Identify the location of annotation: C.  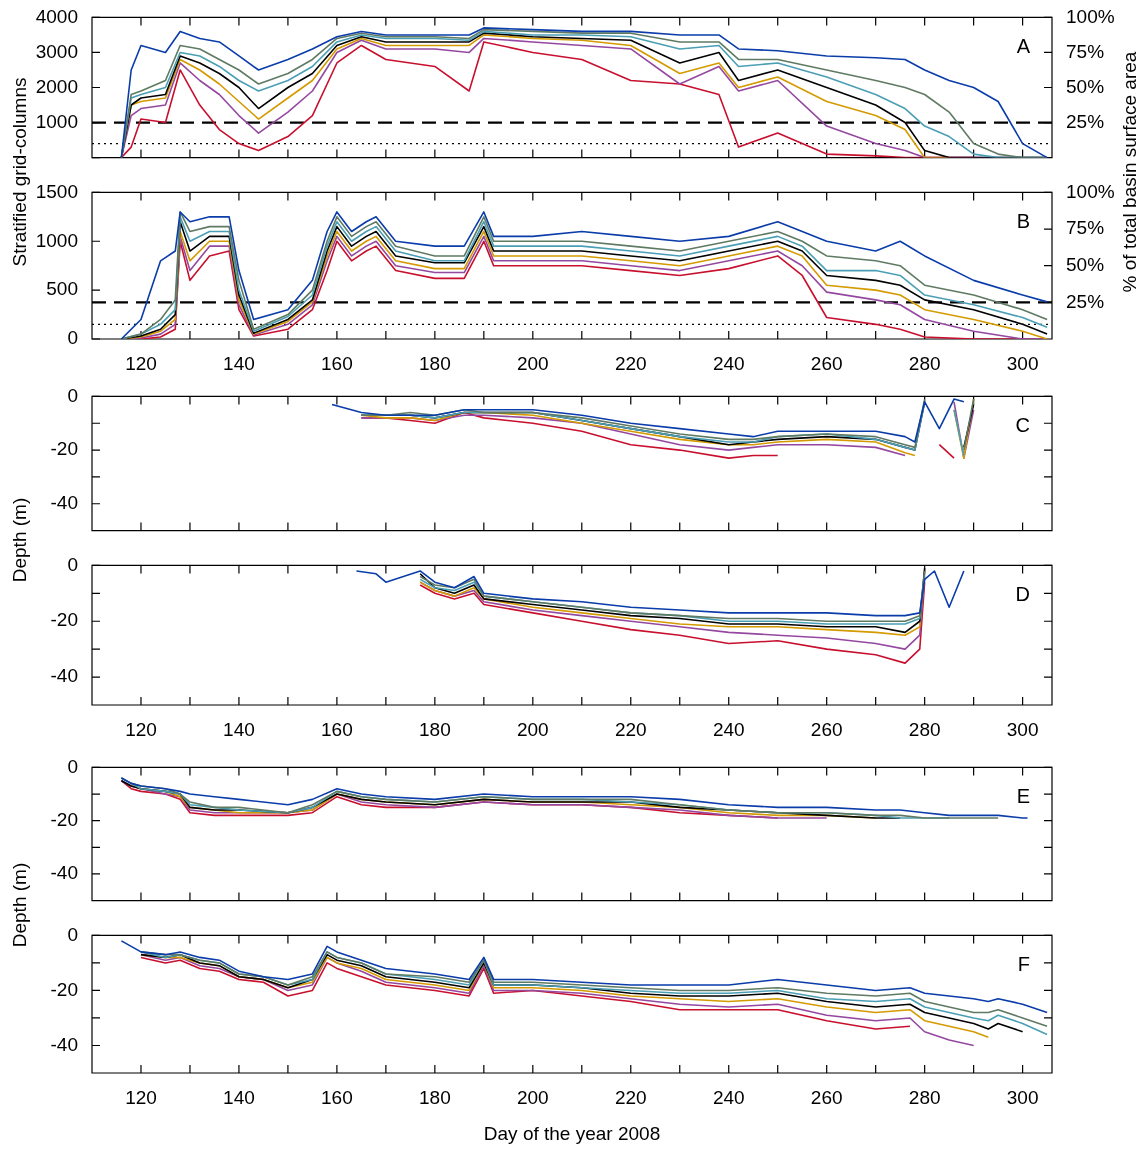
(1022, 424).